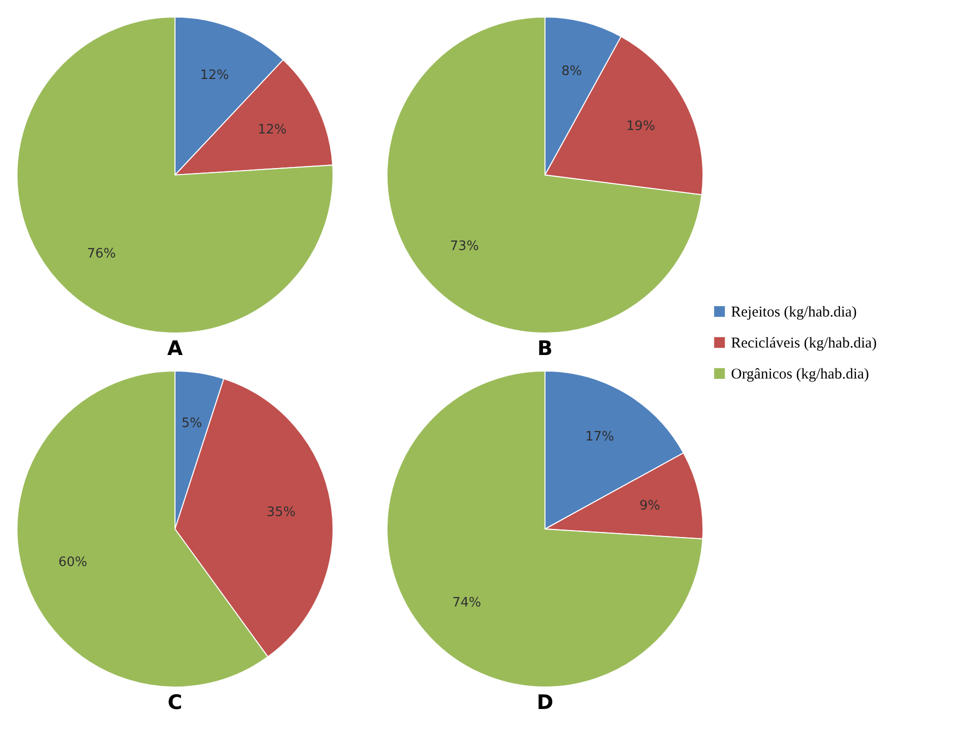 This screenshot has height=747, width=980. I want to click on data-label: 73%, so click(464, 246).